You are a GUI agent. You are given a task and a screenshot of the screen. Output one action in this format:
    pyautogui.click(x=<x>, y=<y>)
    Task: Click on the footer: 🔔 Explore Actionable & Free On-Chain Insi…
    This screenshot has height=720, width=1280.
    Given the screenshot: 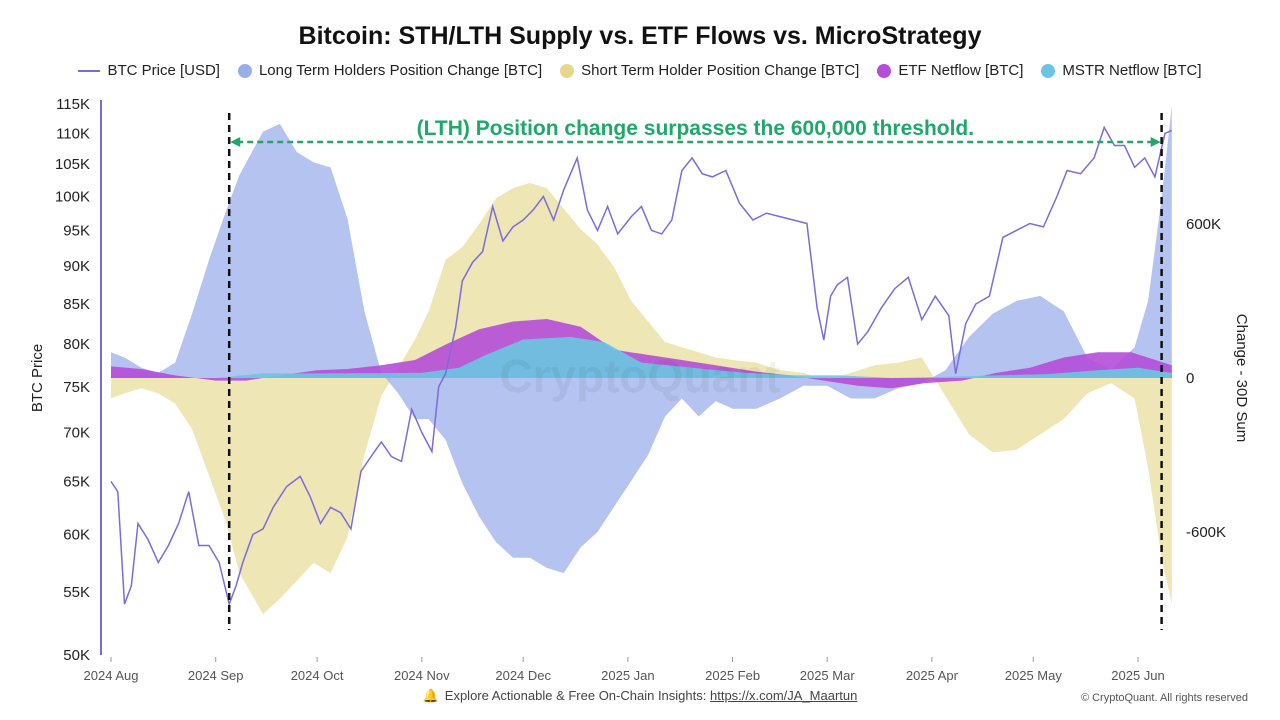 What is the action you would take?
    pyautogui.click(x=640, y=696)
    